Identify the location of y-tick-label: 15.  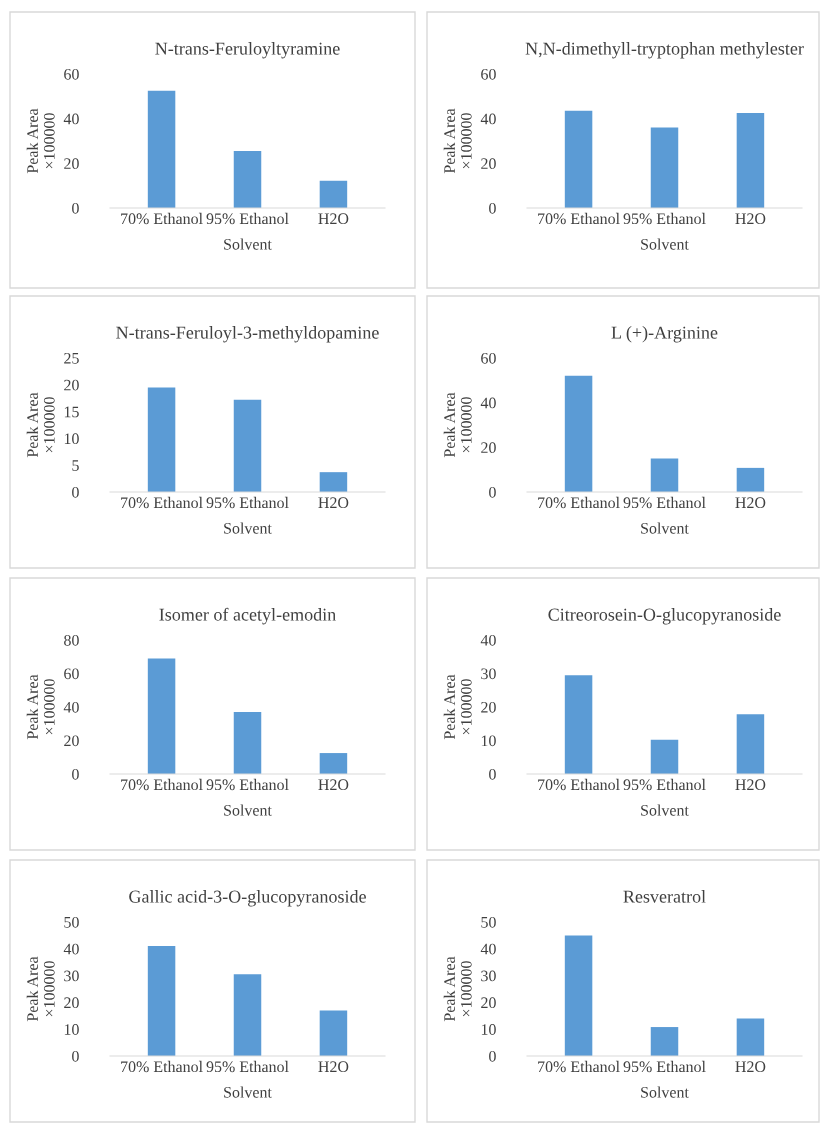
(71, 412).